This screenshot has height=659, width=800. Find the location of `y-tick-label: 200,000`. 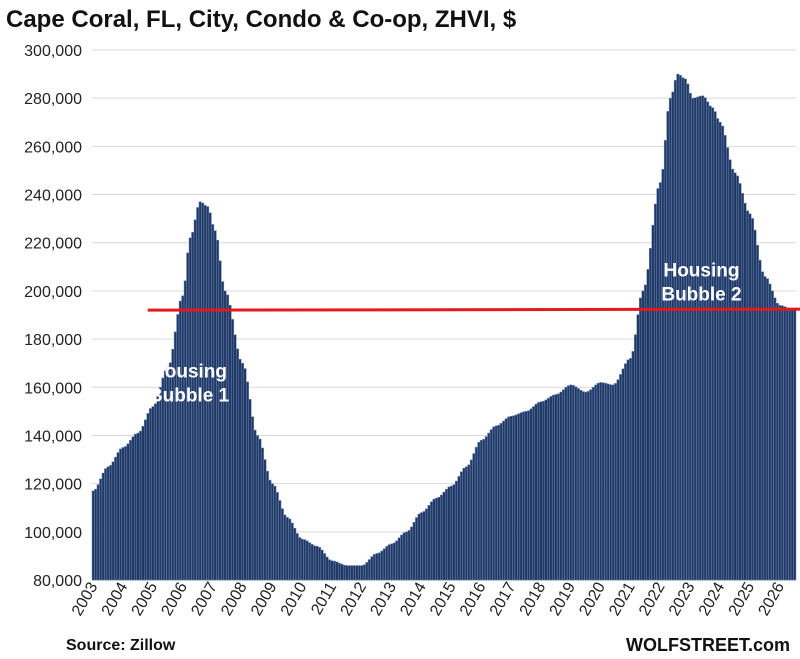

y-tick-label: 200,000 is located at coordinates (53, 292).